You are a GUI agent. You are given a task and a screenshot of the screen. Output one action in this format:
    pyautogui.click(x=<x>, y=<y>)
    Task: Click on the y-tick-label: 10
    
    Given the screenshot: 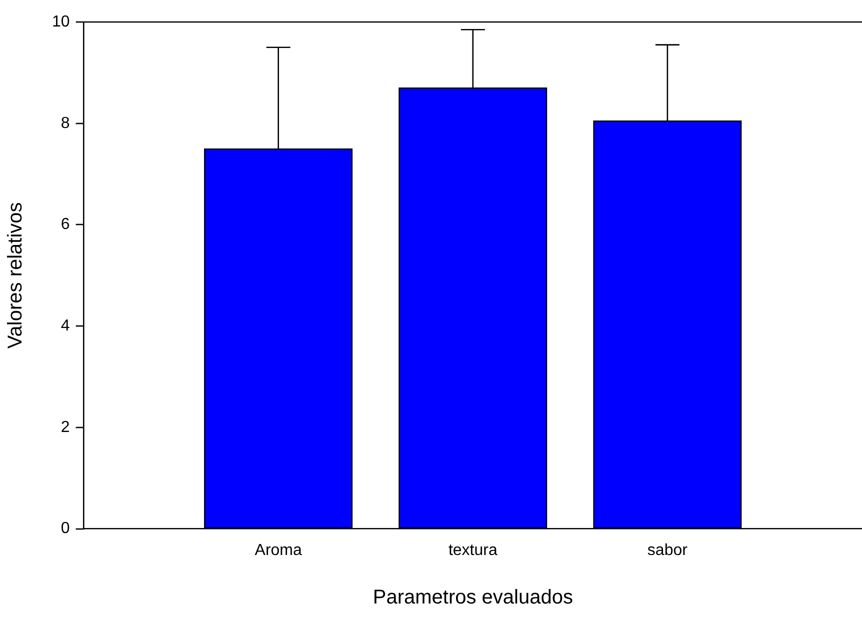 What is the action you would take?
    pyautogui.click(x=61, y=21)
    